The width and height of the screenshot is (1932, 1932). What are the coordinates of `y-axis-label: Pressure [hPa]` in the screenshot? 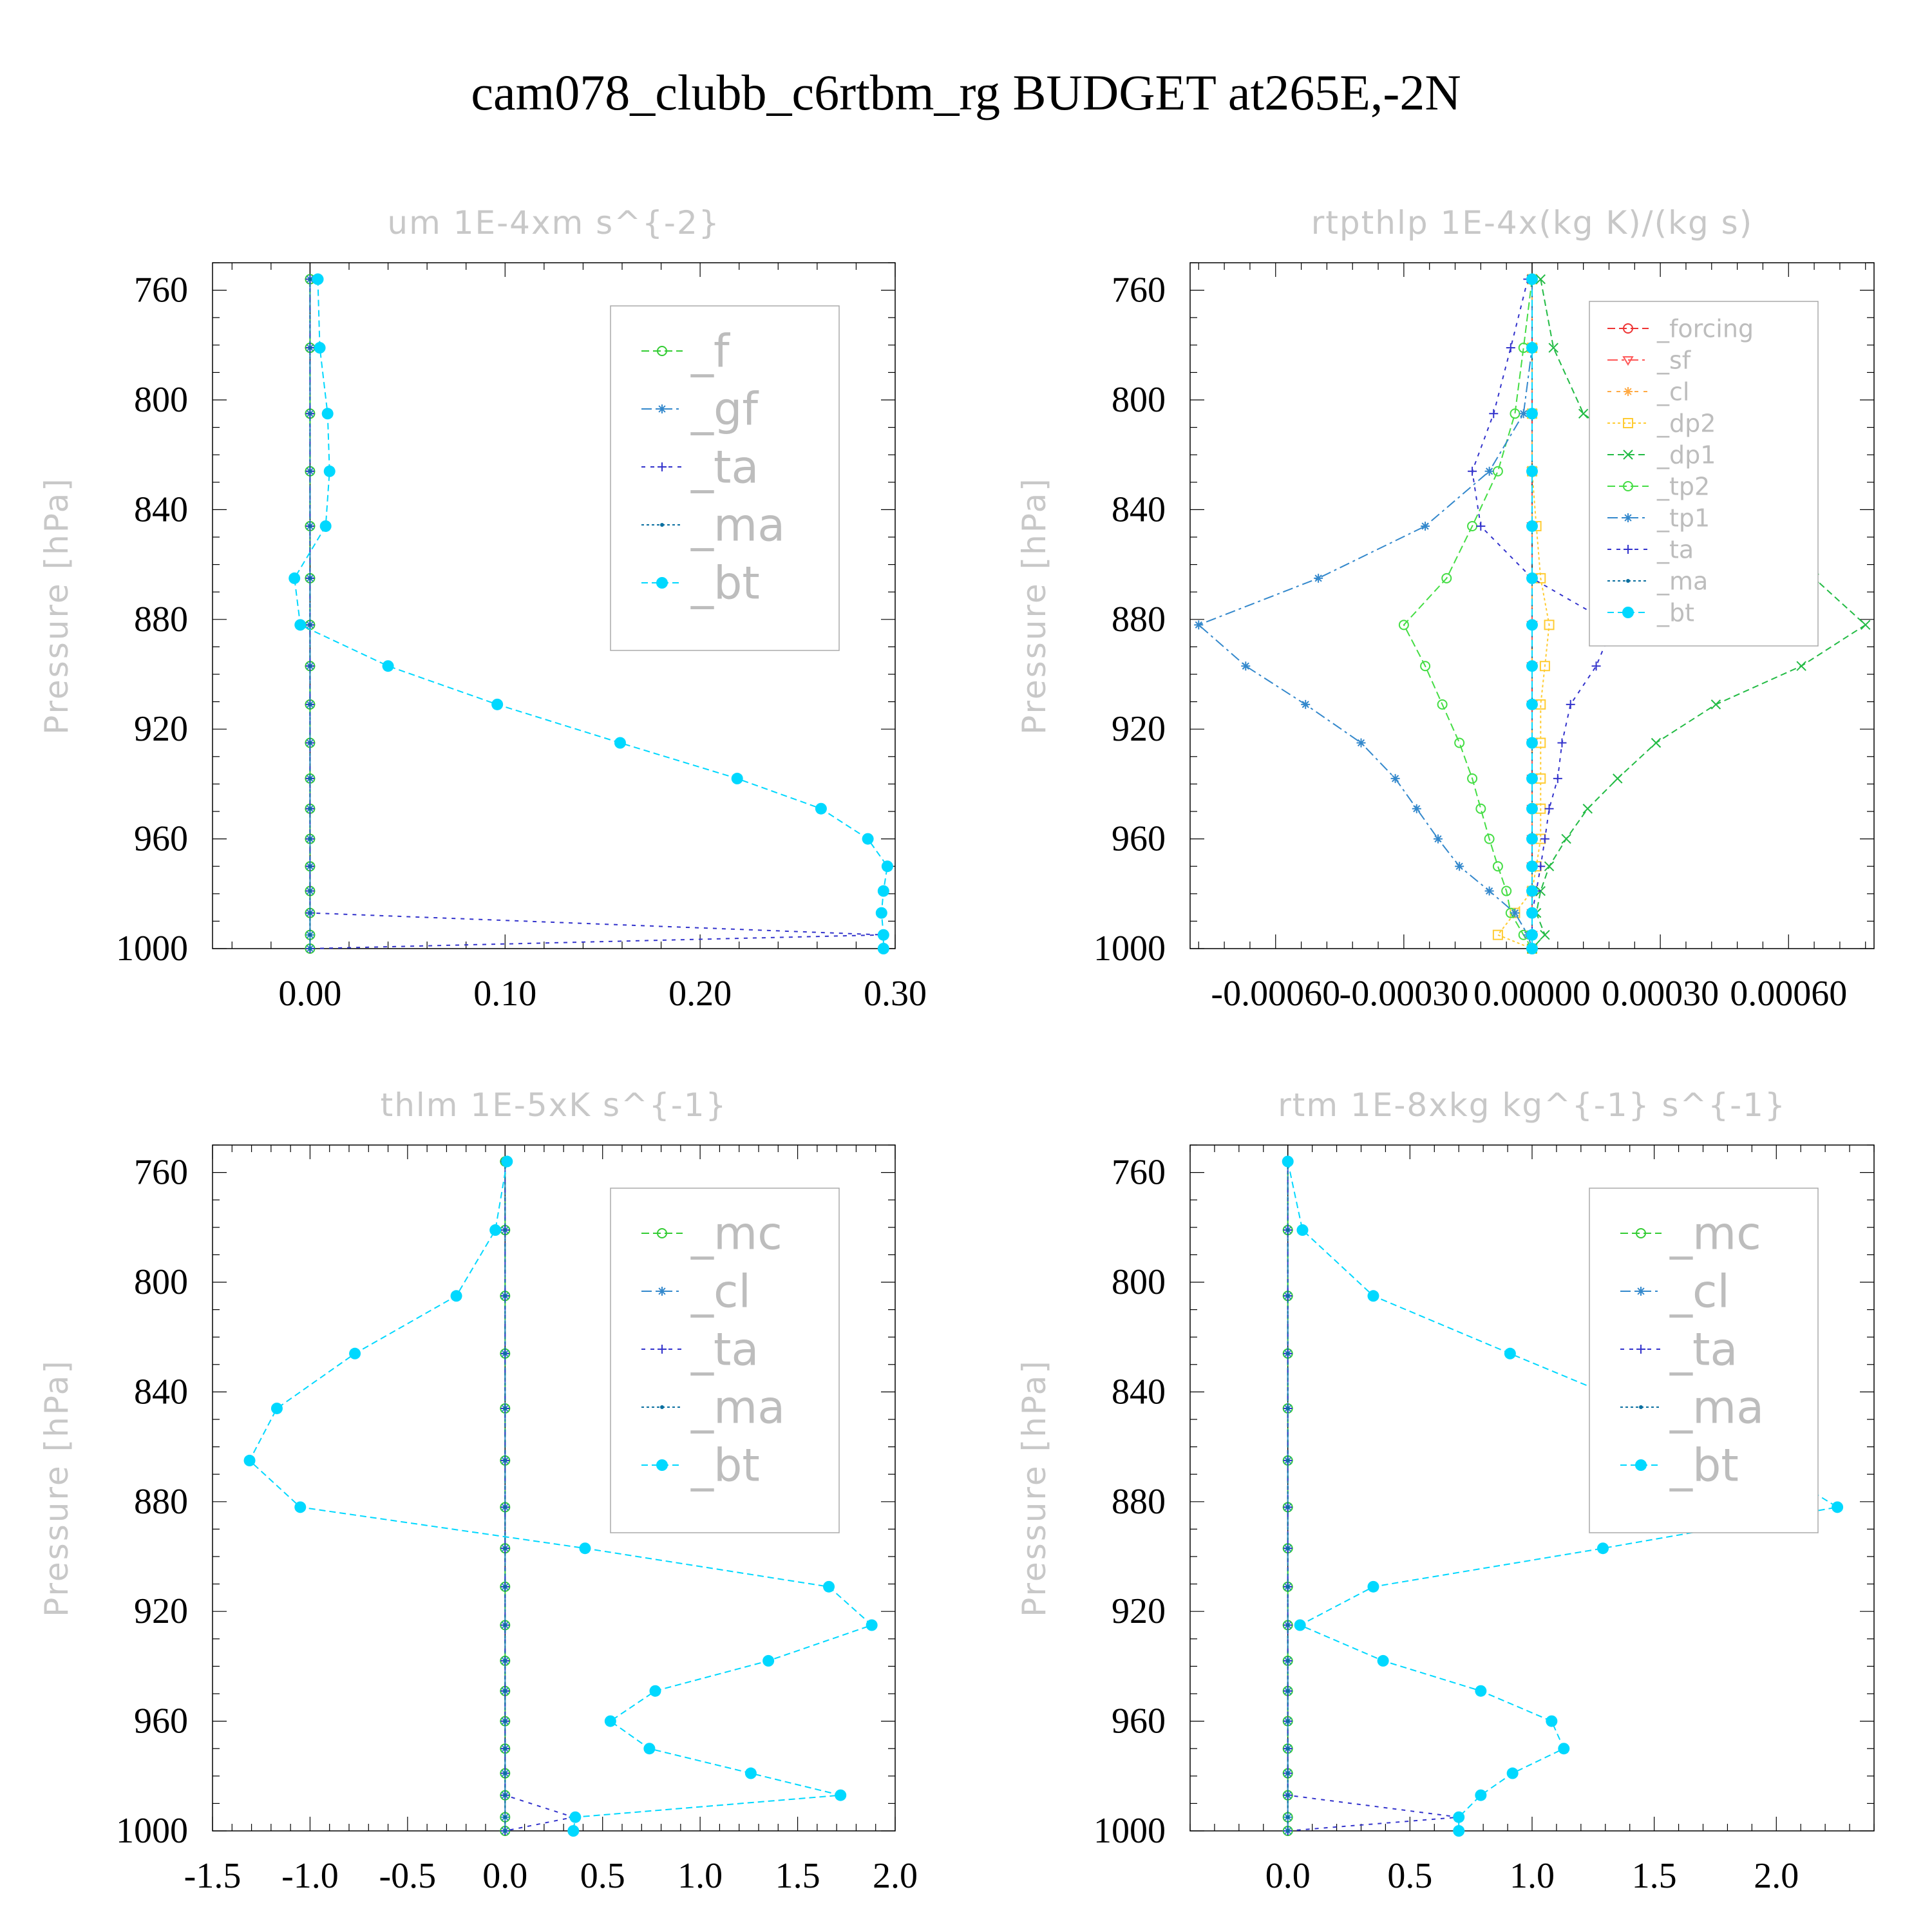 It's located at (1034, 606).